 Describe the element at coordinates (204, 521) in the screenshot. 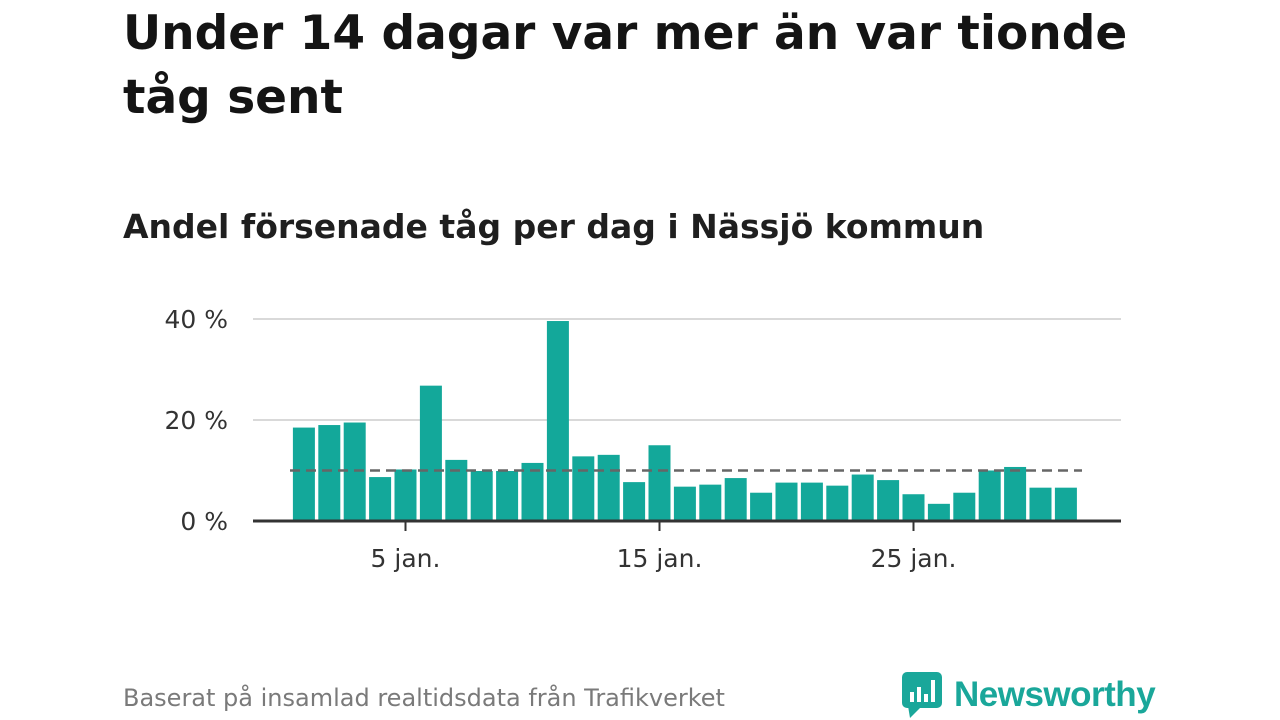

I see `y-tick-label: 0 %` at that location.